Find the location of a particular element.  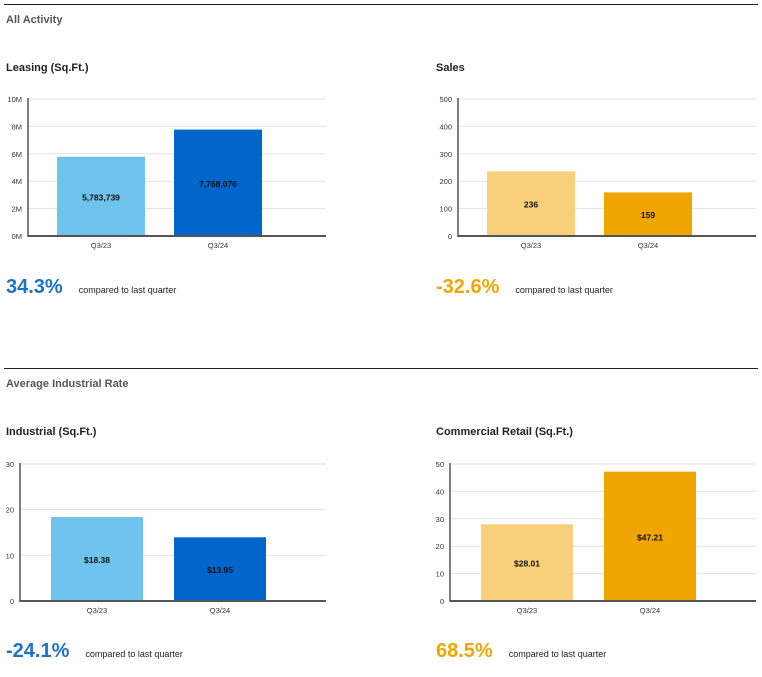

section-title-all-activity: All Activity is located at coordinates (34, 20).